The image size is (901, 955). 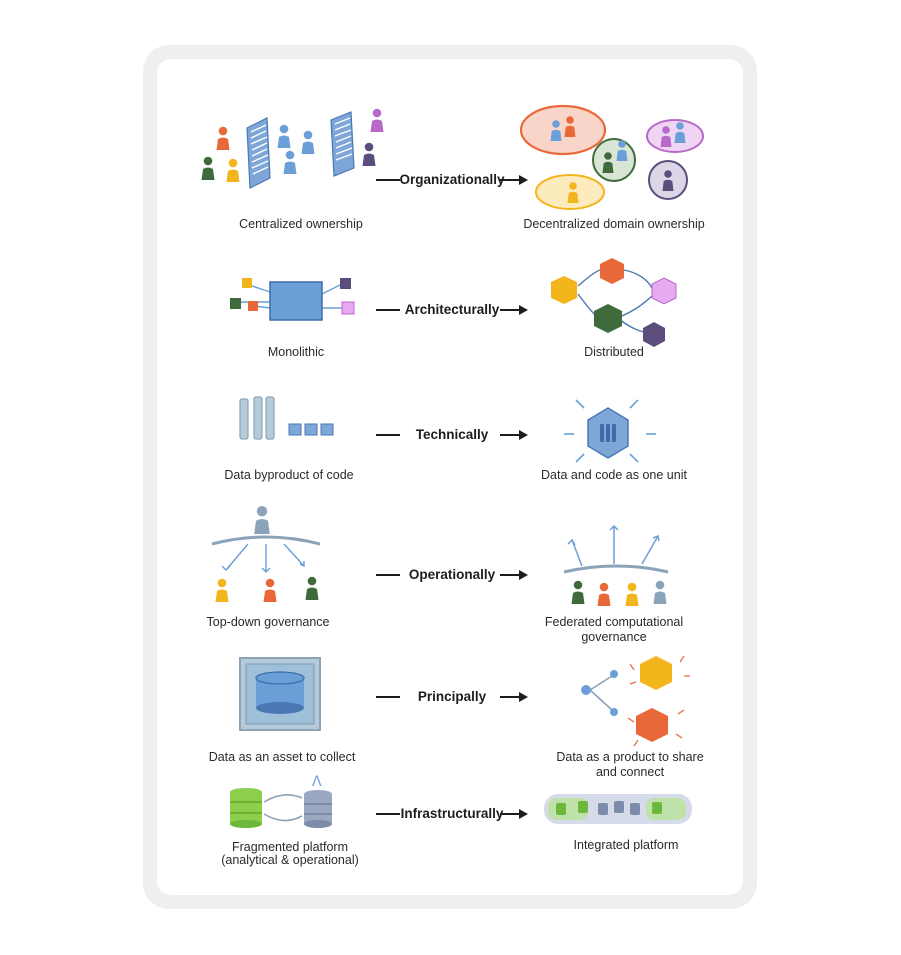 I want to click on connector-label: Principally, so click(x=452, y=696).